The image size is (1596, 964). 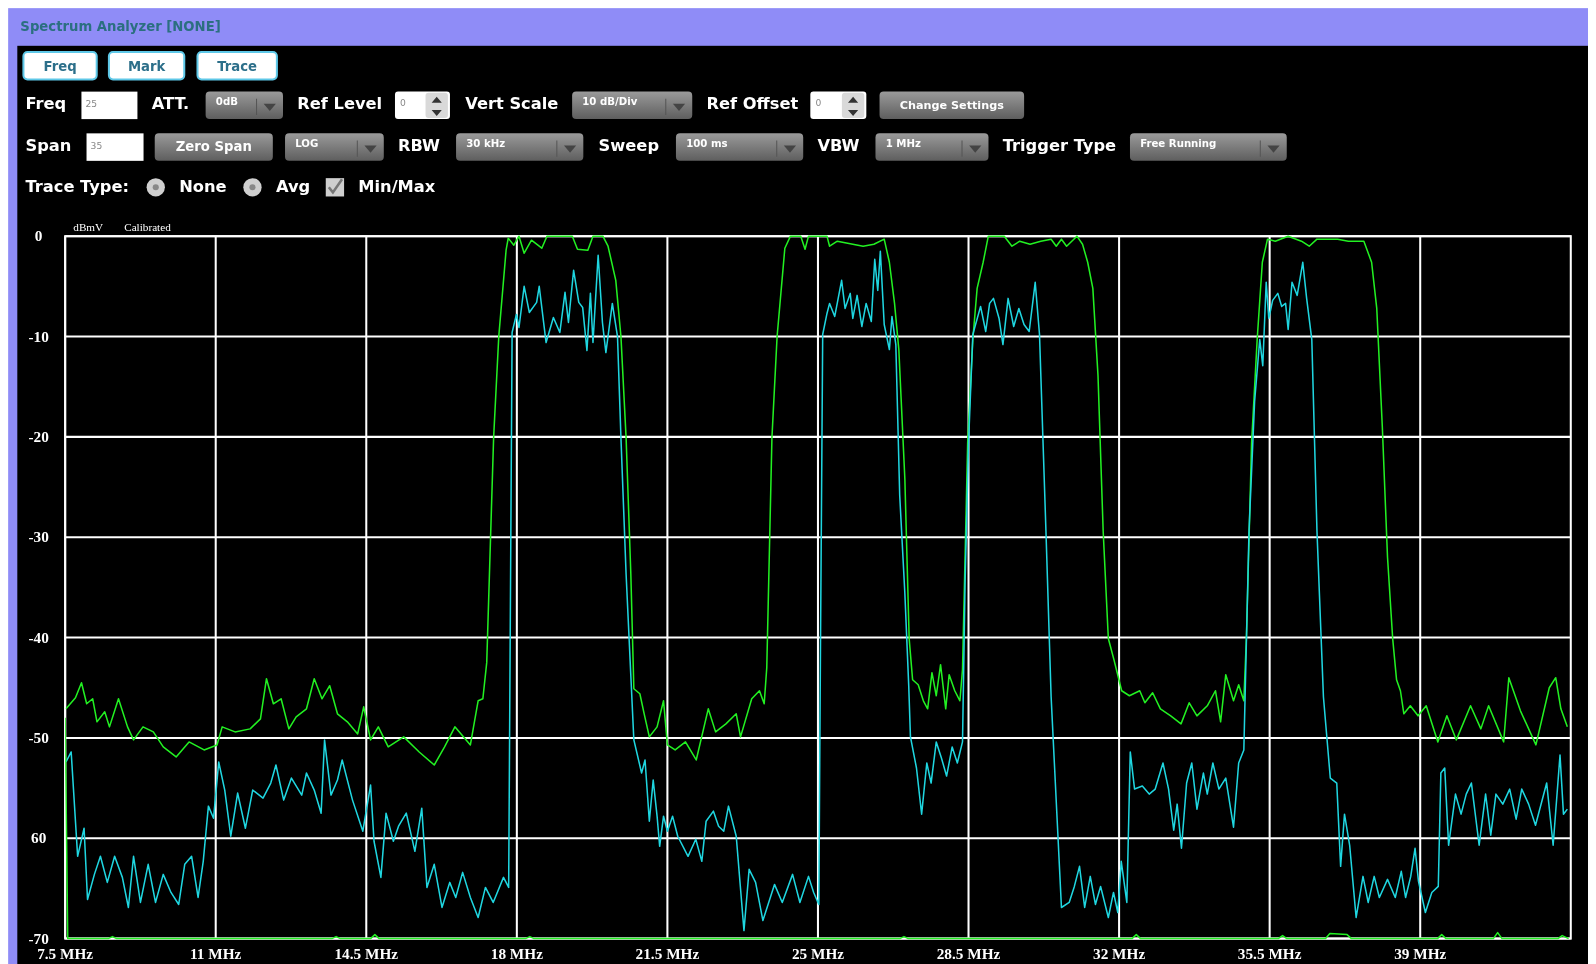 What do you see at coordinates (903, 143) in the screenshot?
I see `text: 1 MHz` at bounding box center [903, 143].